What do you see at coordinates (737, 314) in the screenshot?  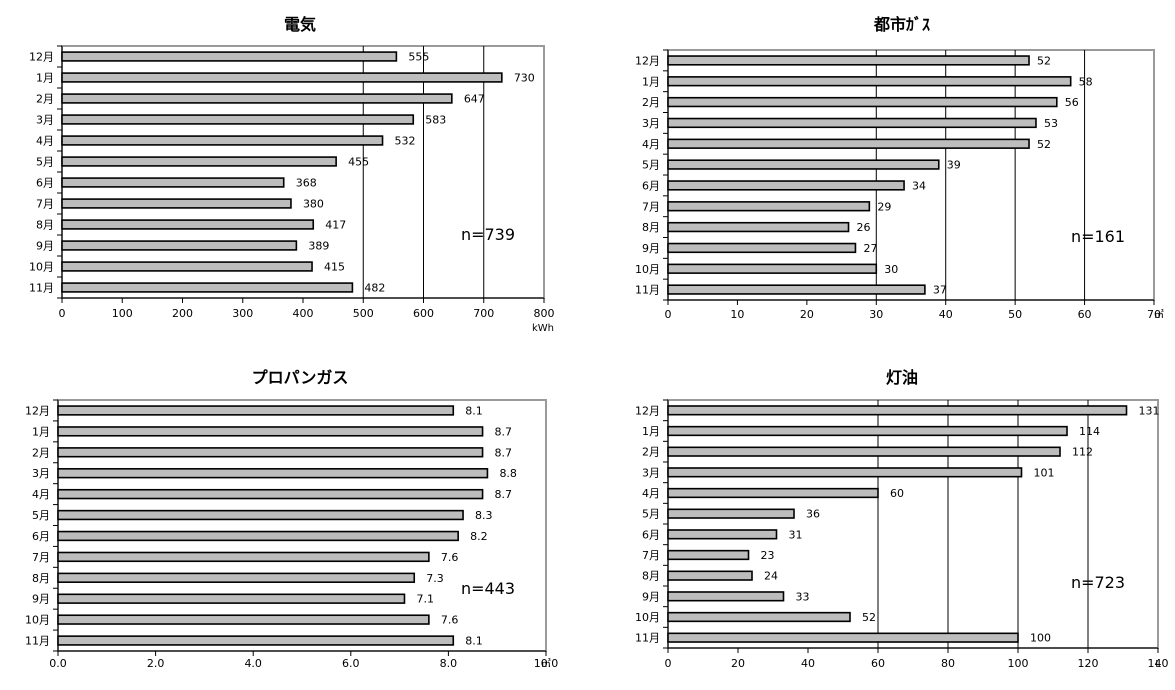 I see `x-tick-label: 10` at bounding box center [737, 314].